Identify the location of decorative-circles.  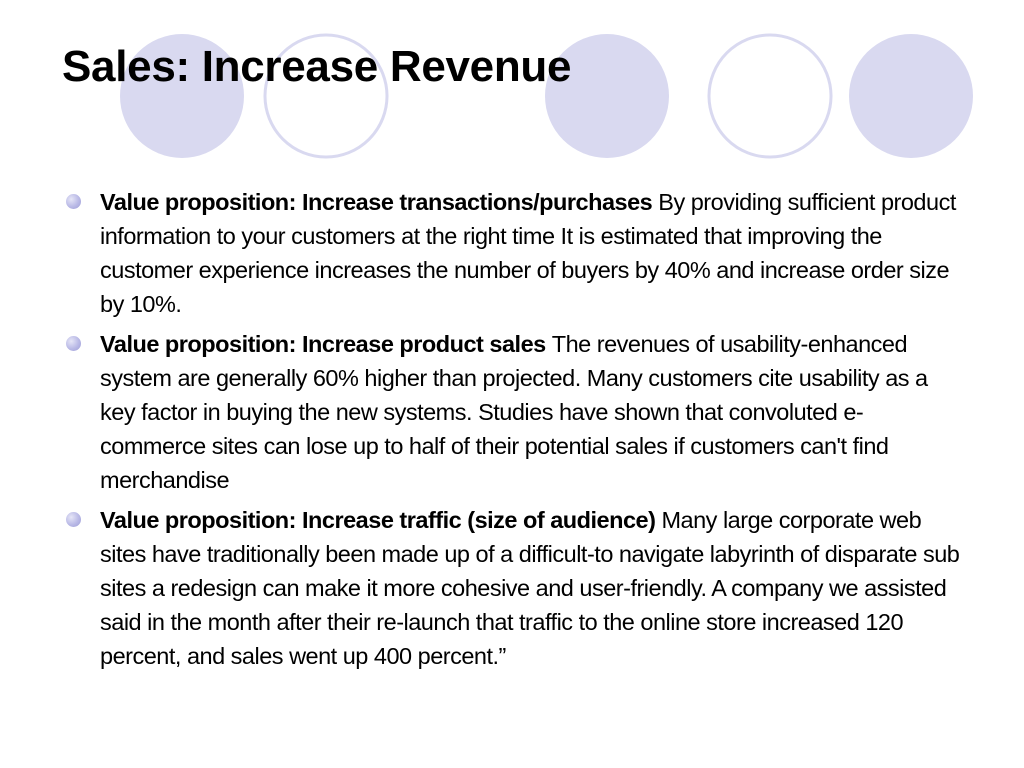
(546, 96).